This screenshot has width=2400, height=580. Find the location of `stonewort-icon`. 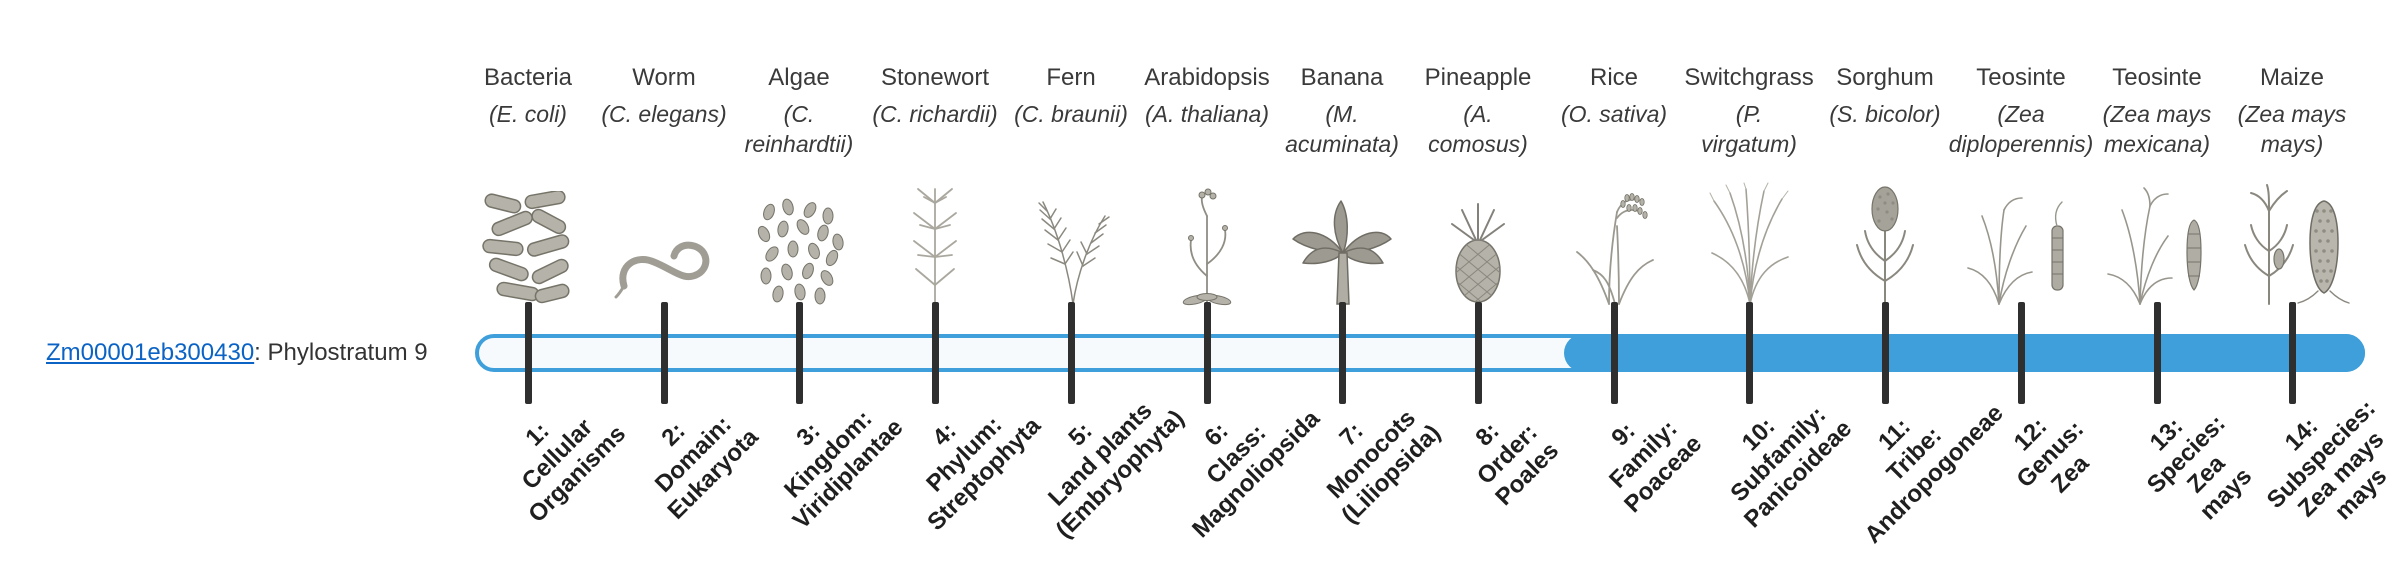

stonewort-icon is located at coordinates (935, 246).